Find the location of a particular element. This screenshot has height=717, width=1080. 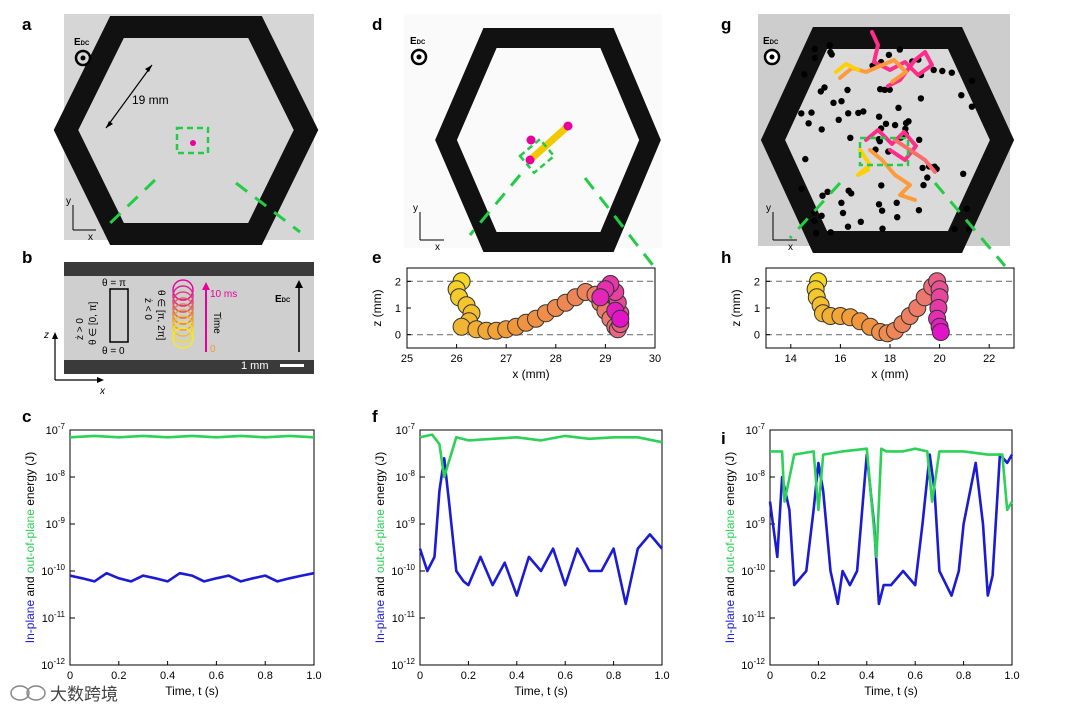

panel-label-e: e is located at coordinates (376, 257).